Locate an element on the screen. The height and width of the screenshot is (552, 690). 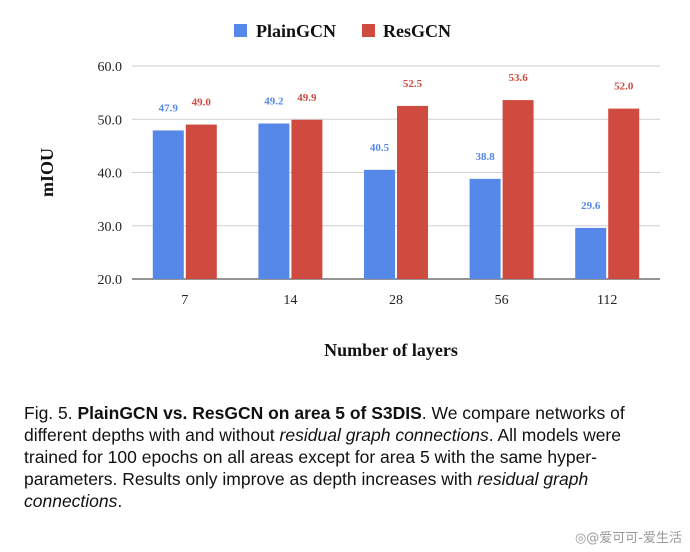
data-label: 47.9 is located at coordinates (169, 108).